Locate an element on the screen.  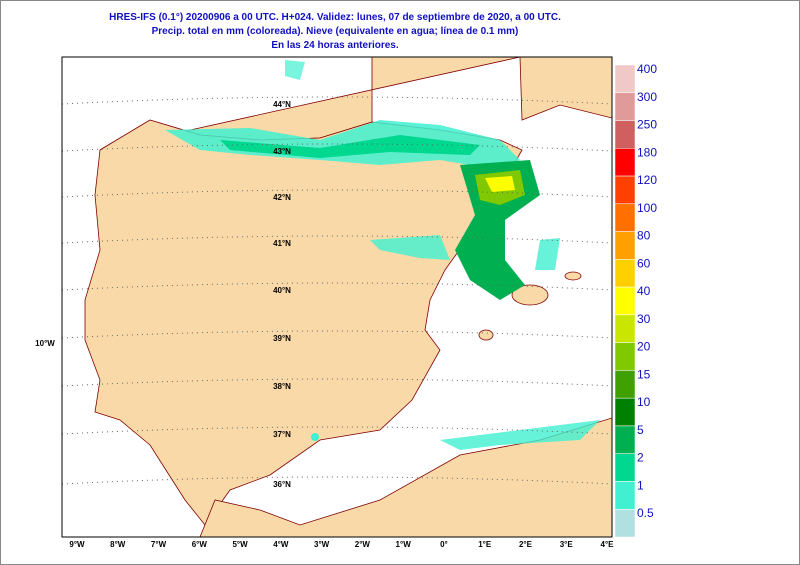
latitude-label: 41°N is located at coordinates (282, 243).